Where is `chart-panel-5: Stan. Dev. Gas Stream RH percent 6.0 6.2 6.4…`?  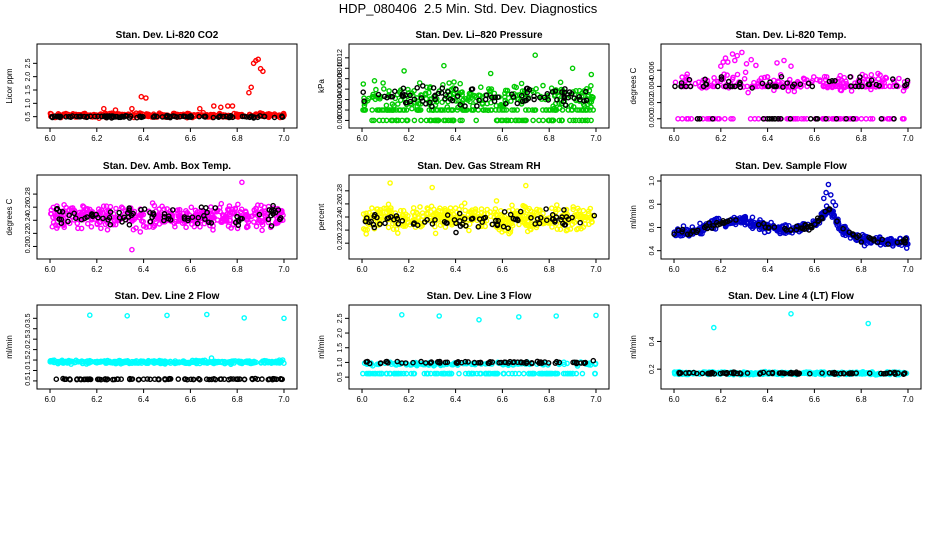
chart-panel-5: Stan. Dev. Gas Stream RH percent 6.0 6.2 6.4… is located at coordinates (463, 217).